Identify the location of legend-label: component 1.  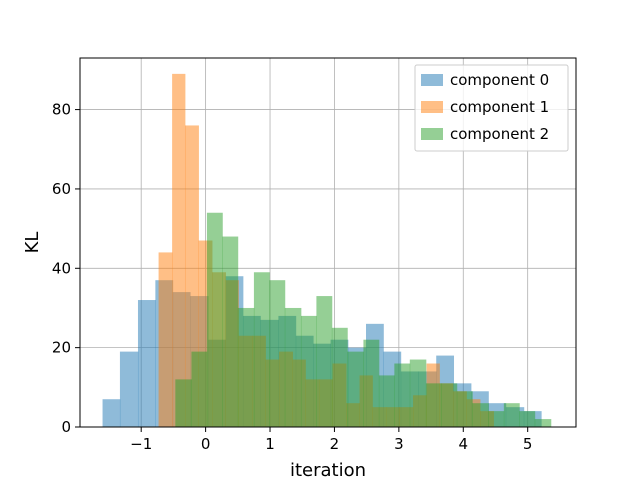
(499, 107).